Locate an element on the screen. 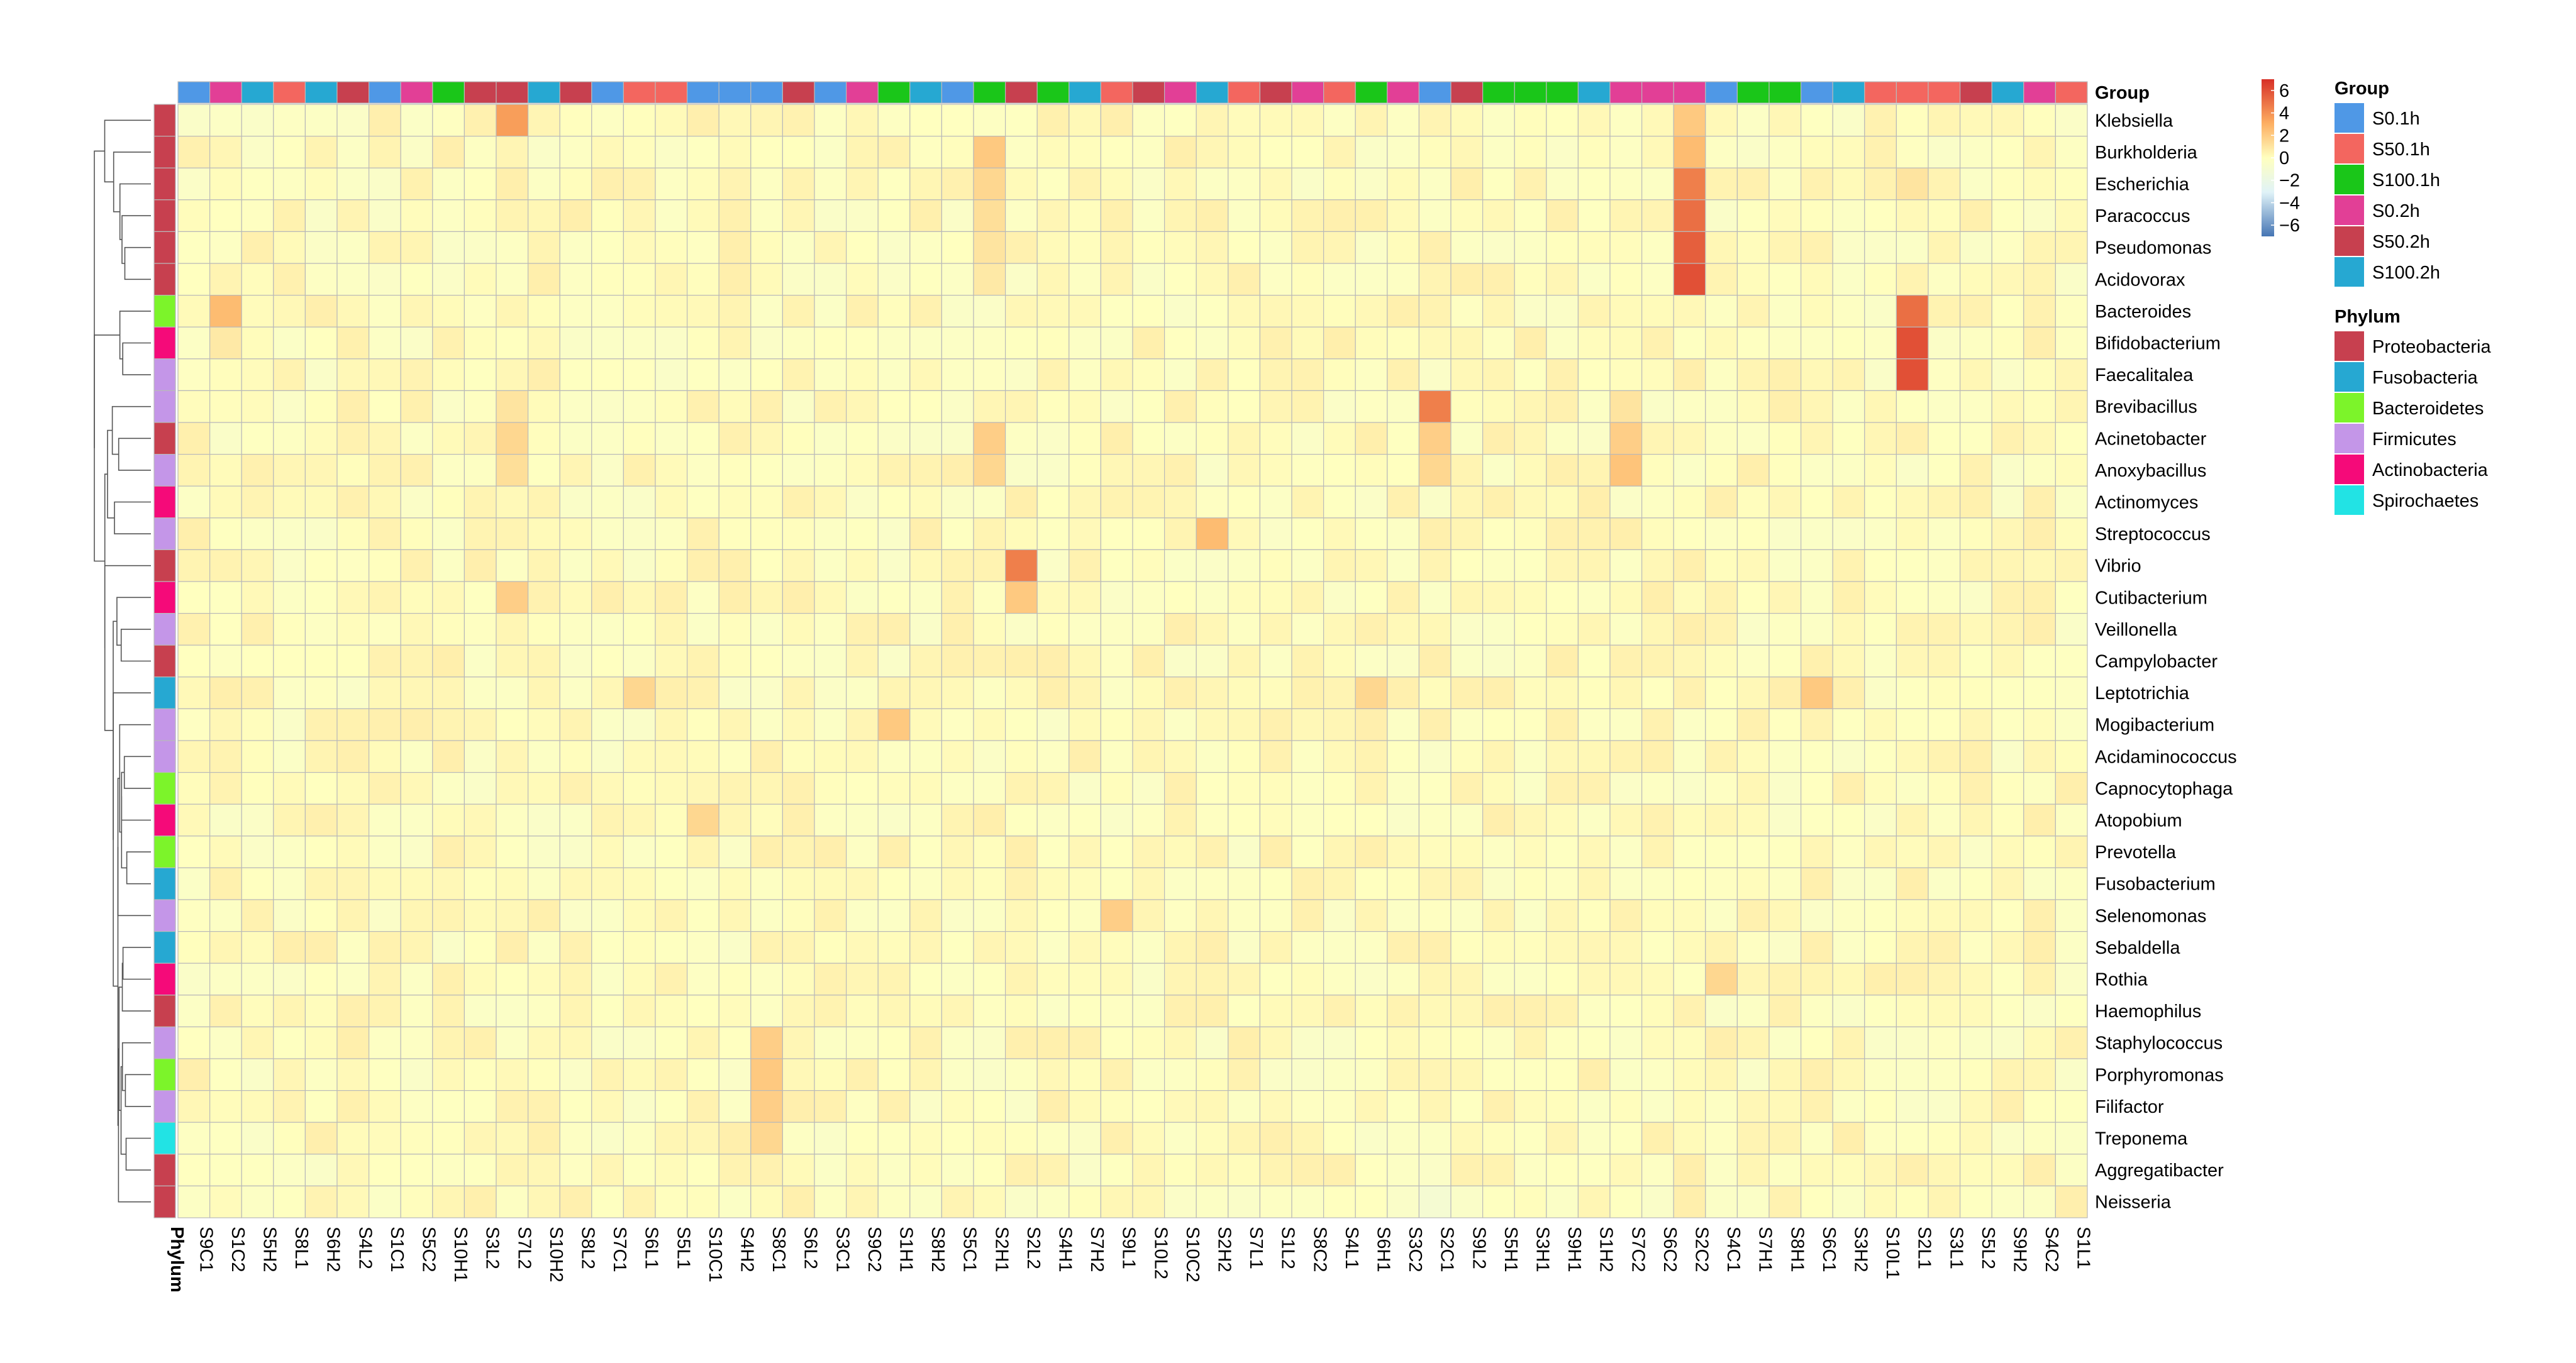 The width and height of the screenshot is (2576, 1363). row-label: Pseudomonas is located at coordinates (2153, 248).